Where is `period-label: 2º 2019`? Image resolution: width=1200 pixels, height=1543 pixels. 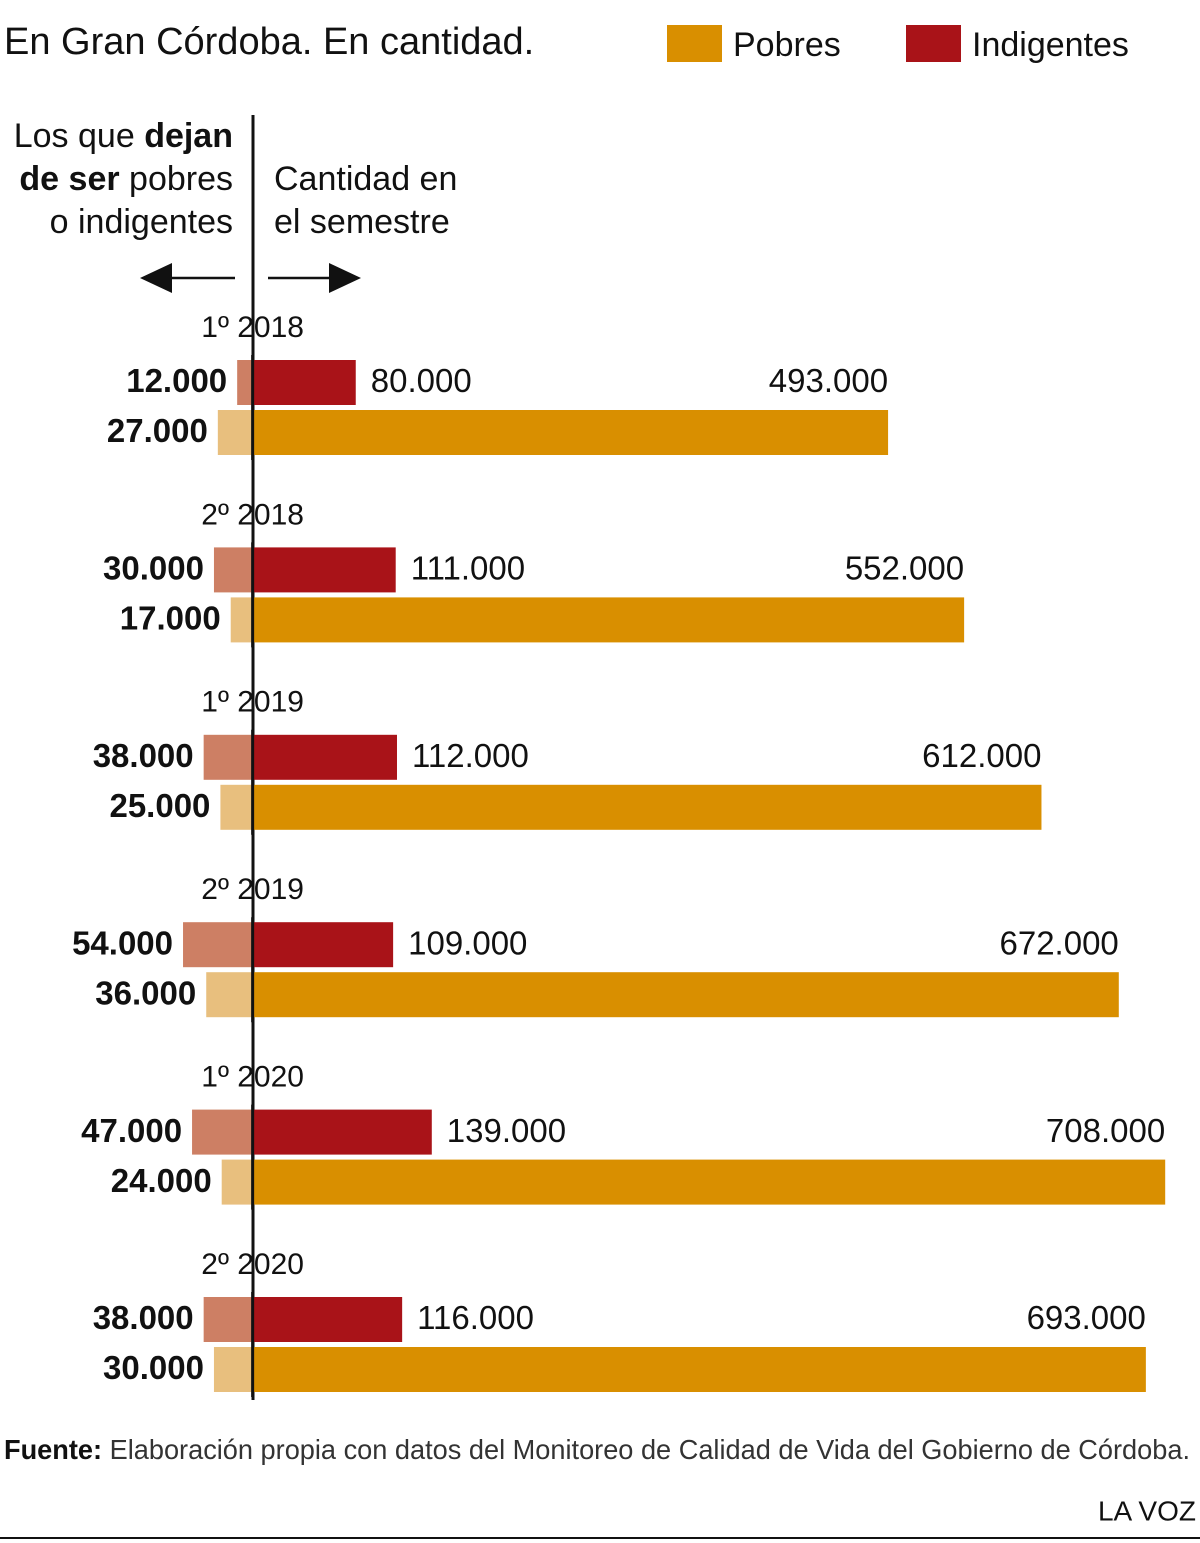
period-label: 2º 2019 is located at coordinates (252, 889).